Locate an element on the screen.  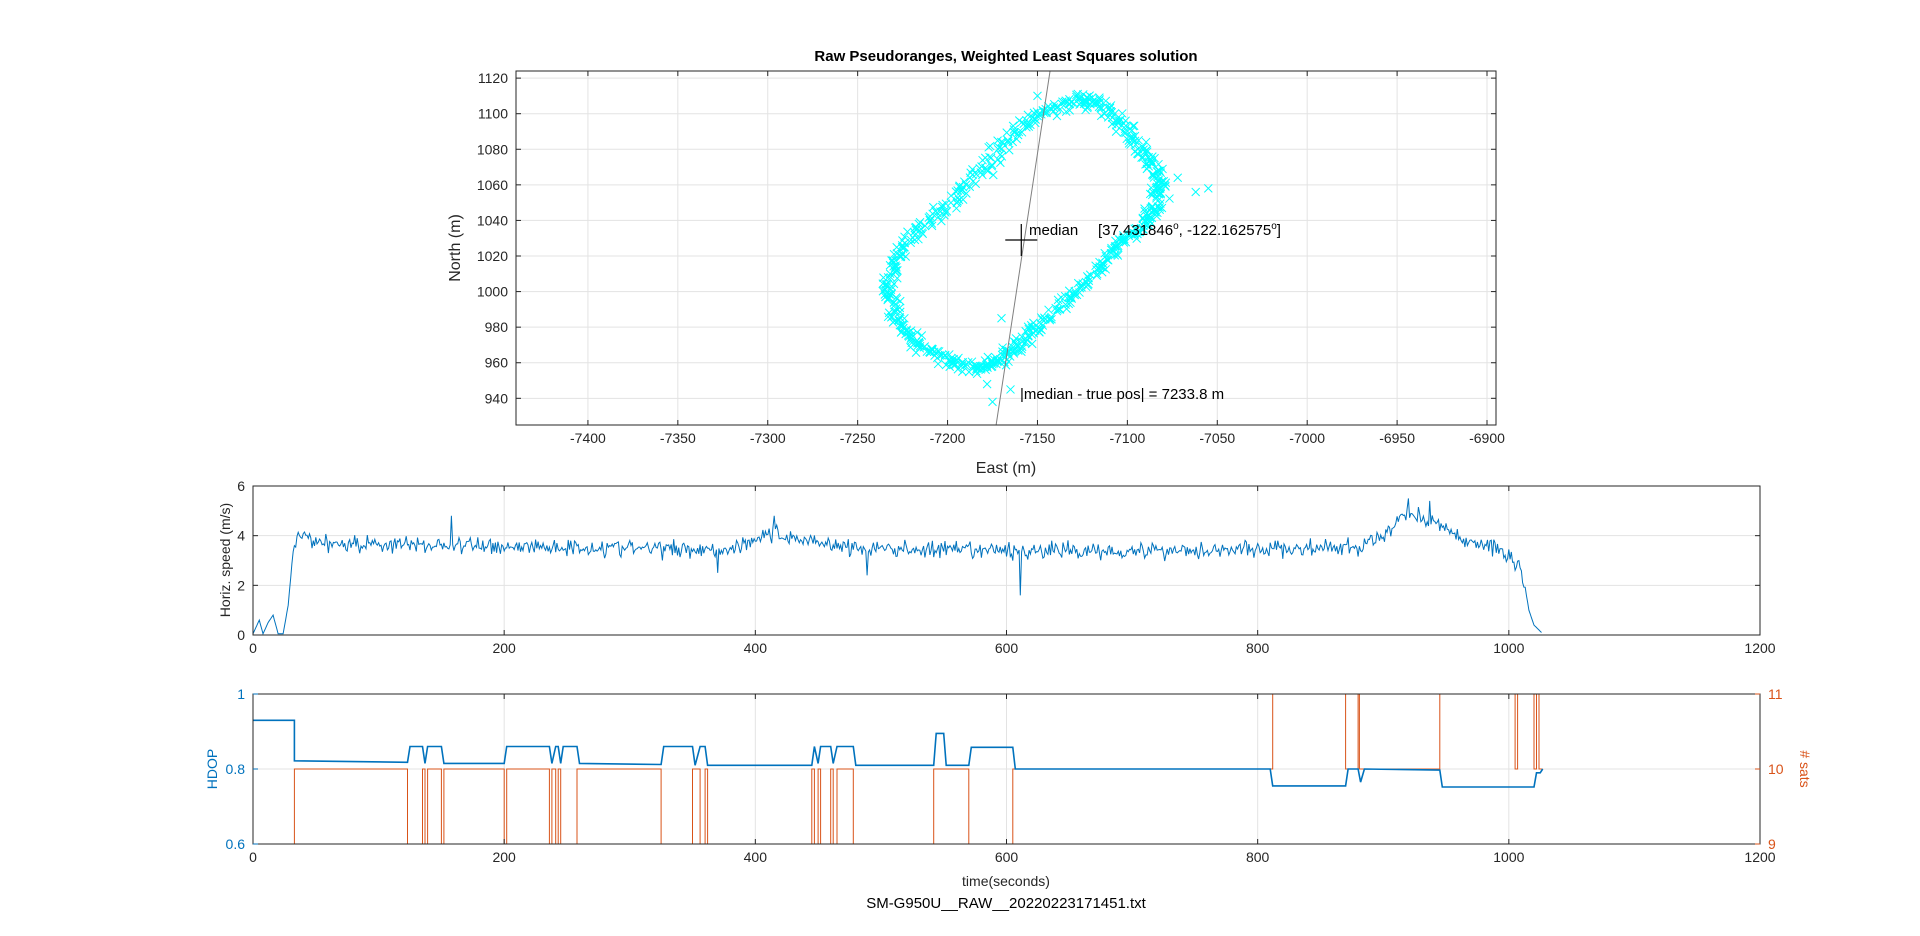
sats-series-line is located at coordinates (898, 769).